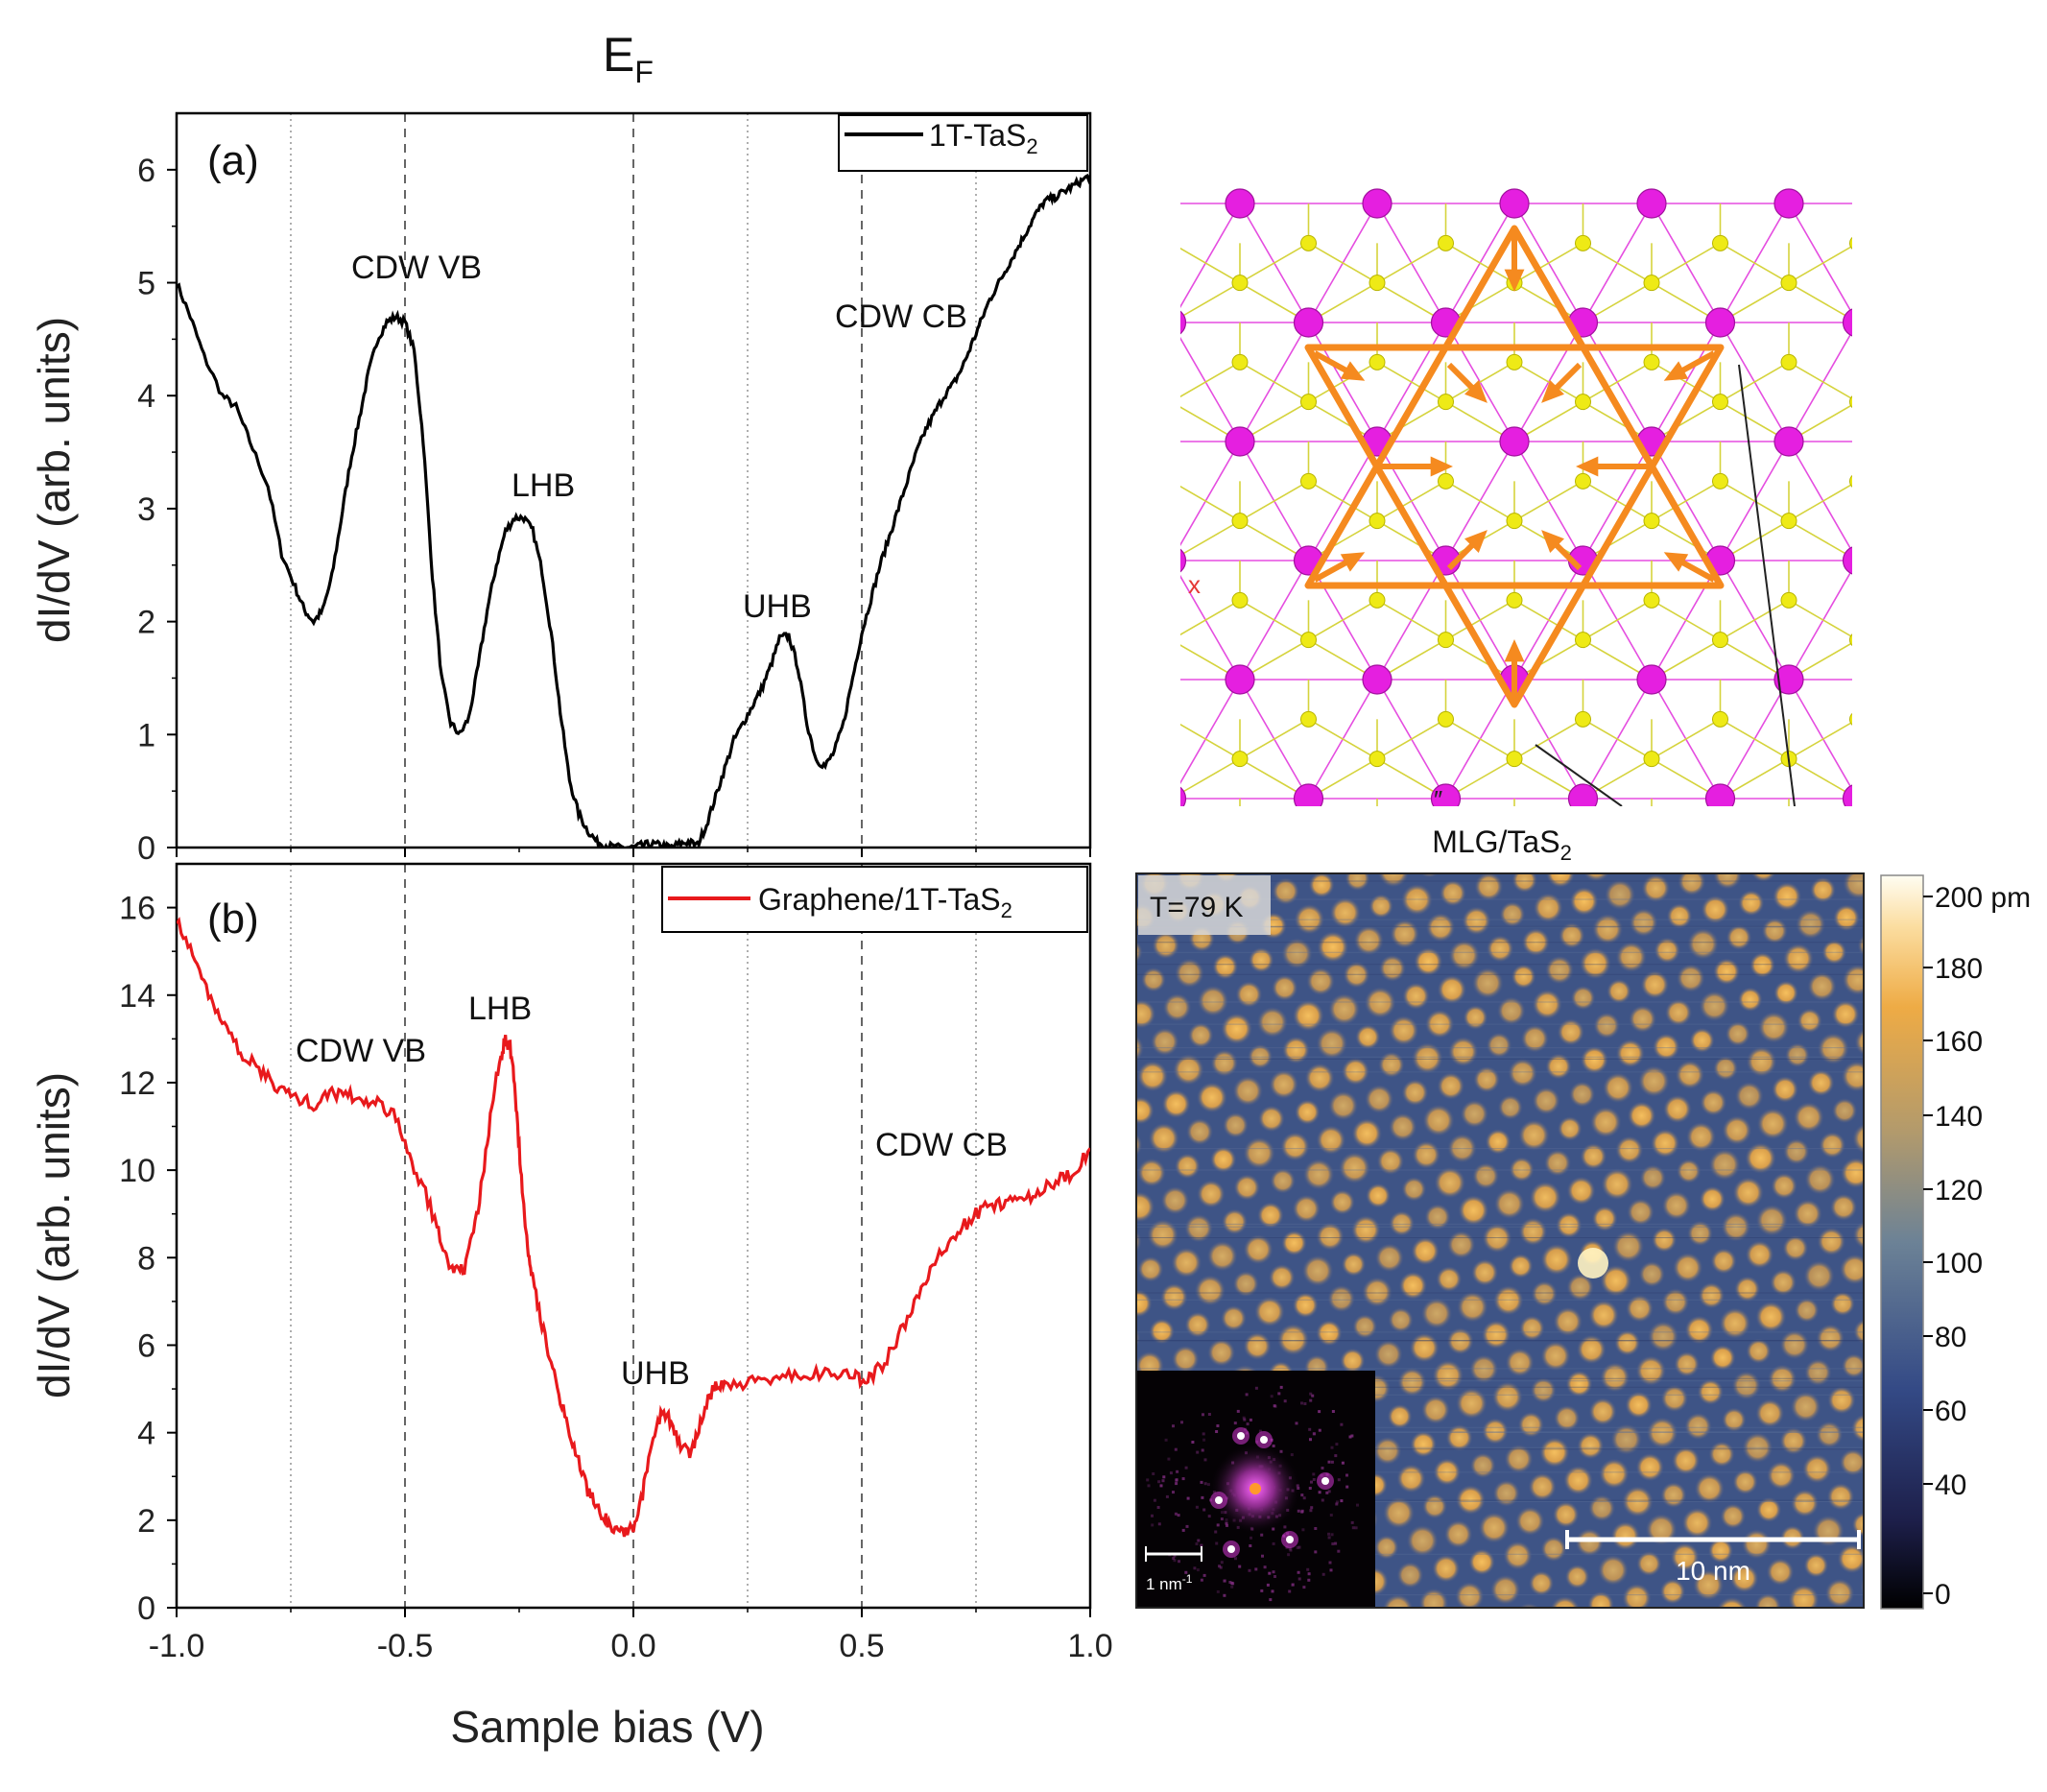  Describe the element at coordinates (1089, 1646) in the screenshot. I see `x-tick-label-4: 1.0` at that location.